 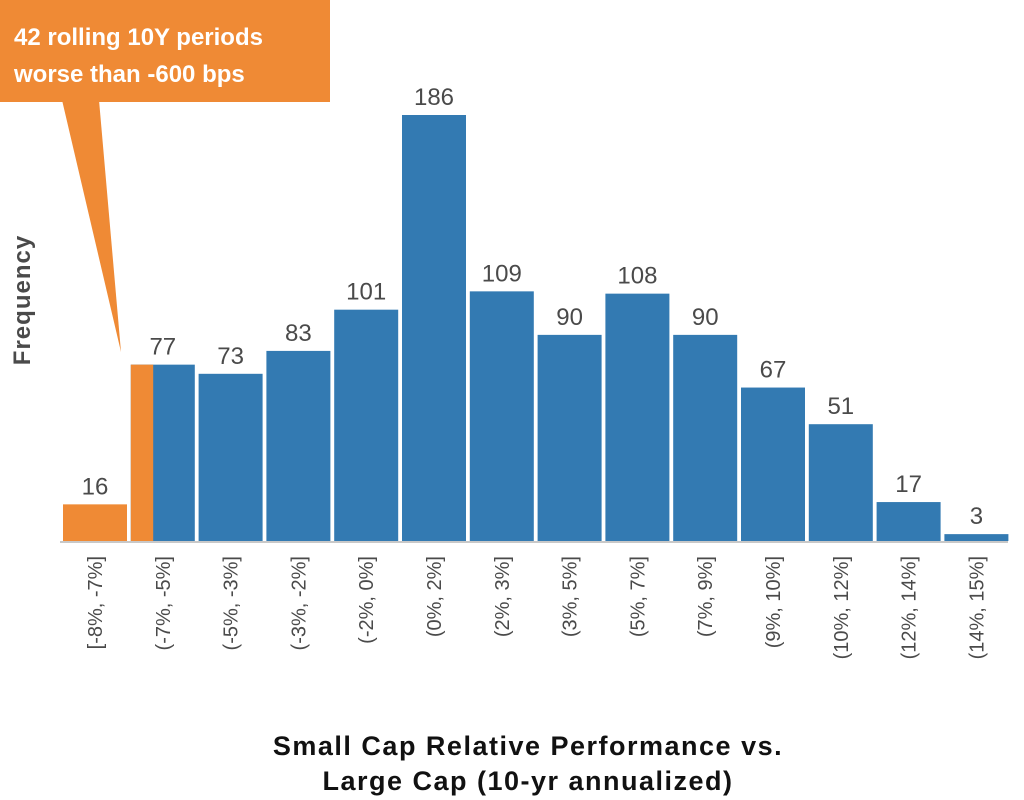 I want to click on value-label-1: 77, so click(x=162, y=347).